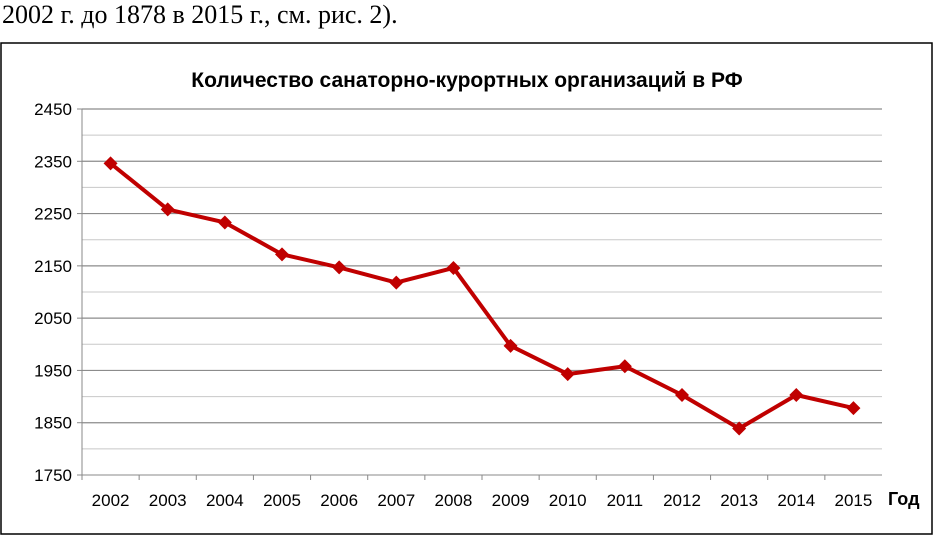  What do you see at coordinates (568, 500) in the screenshot?
I see `x-tick-label: 2010` at bounding box center [568, 500].